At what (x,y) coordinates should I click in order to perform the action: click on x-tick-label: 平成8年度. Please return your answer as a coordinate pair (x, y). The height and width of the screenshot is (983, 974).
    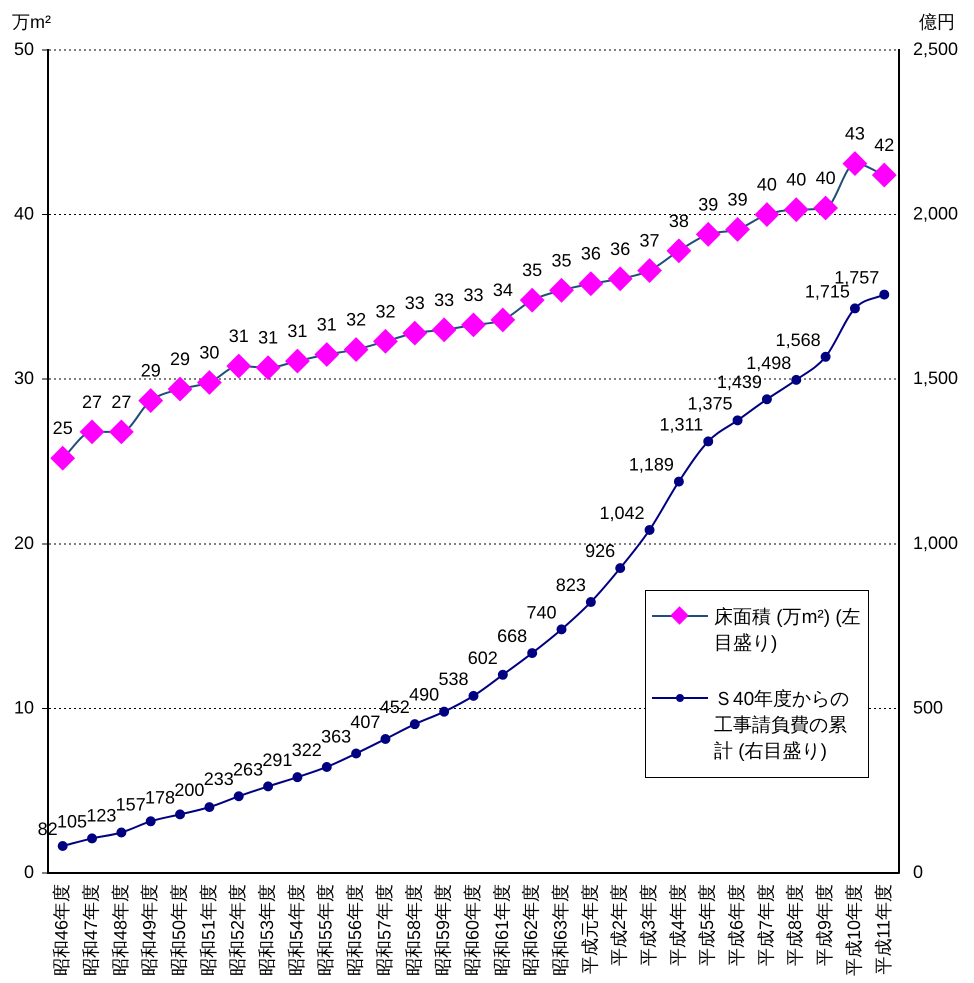
    Looking at the image, I should click on (795, 925).